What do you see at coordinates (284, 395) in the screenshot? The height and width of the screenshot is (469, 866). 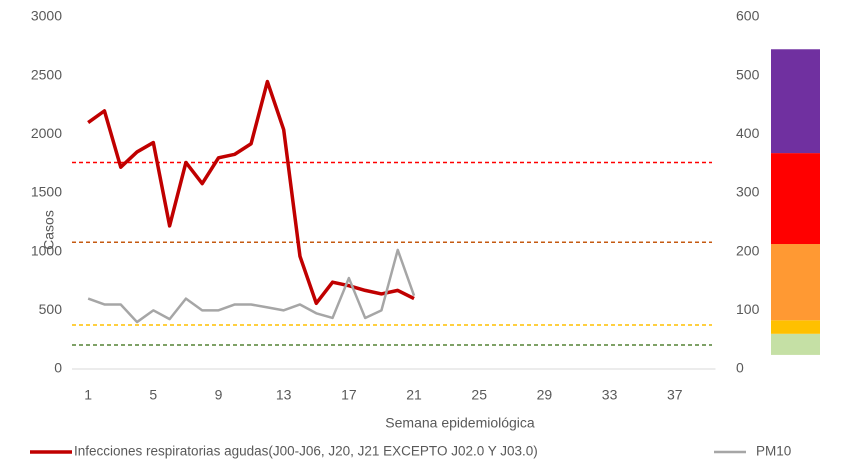 I see `x-tick-label: 13` at bounding box center [284, 395].